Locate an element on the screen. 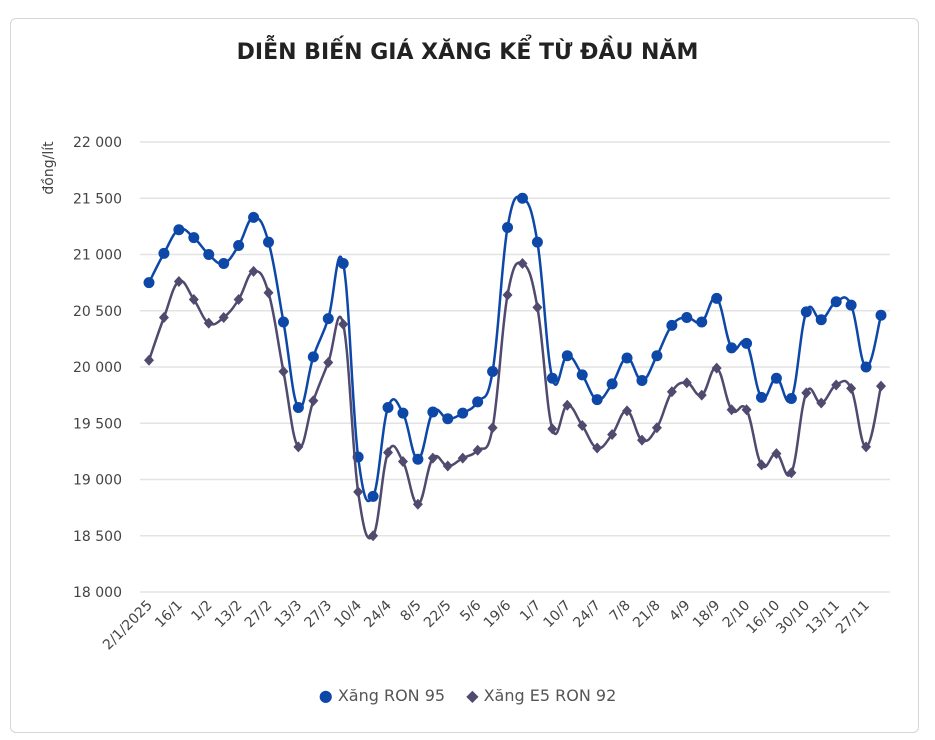  y-tick-label: 21 000 is located at coordinates (97, 256).